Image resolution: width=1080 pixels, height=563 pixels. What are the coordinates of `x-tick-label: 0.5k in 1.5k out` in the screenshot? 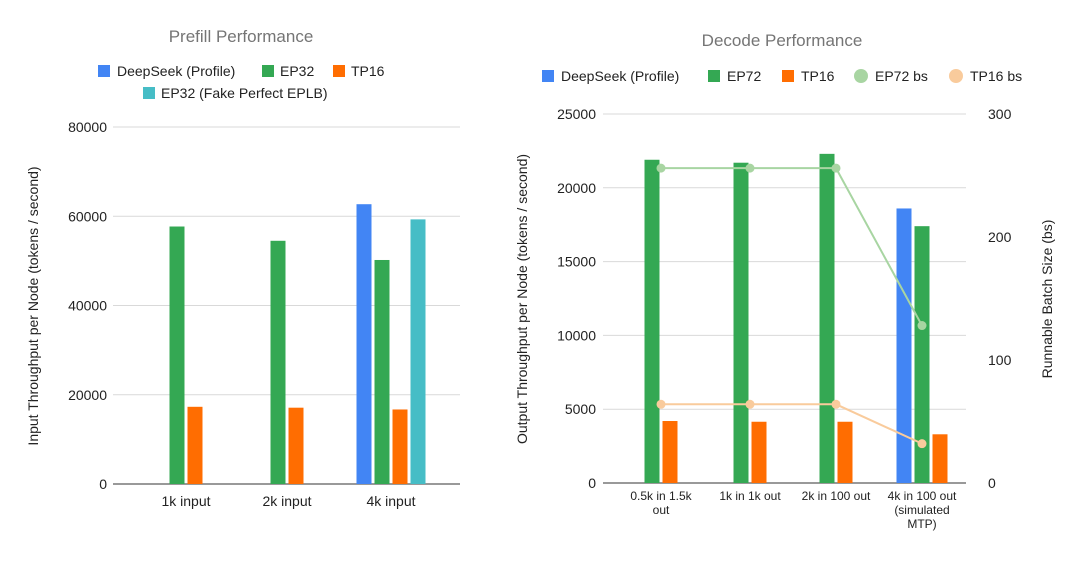 It's located at (661, 503).